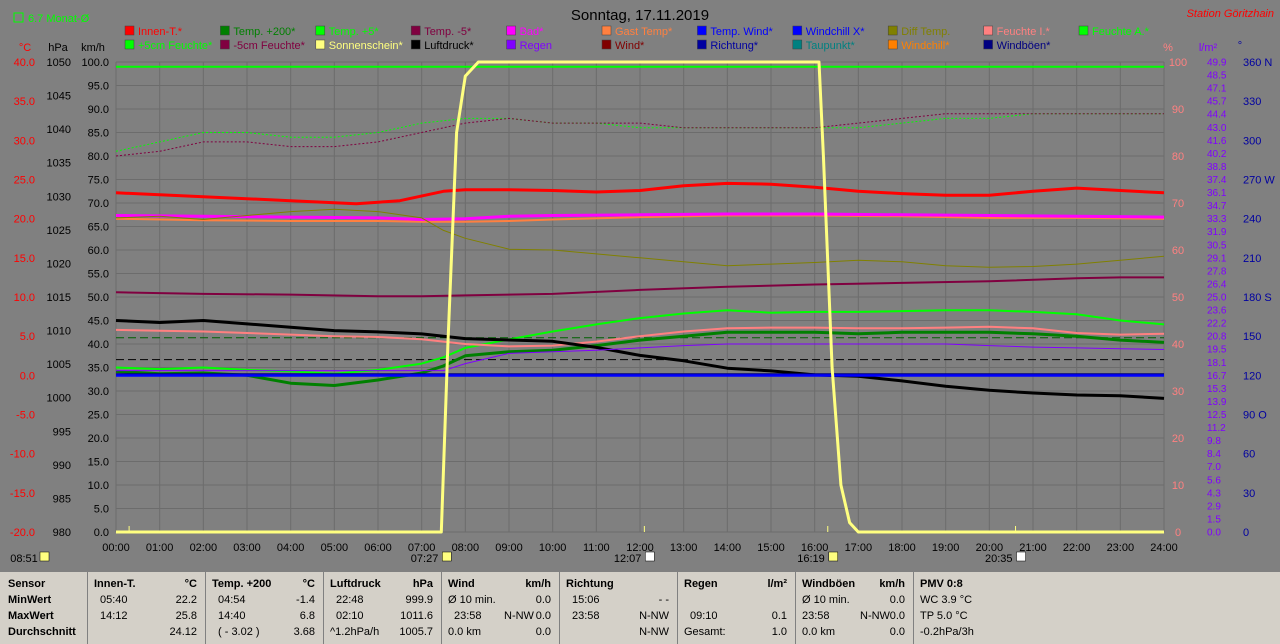 The image size is (1280, 644). What do you see at coordinates (990, 548) in the screenshot?
I see `time-tick-label: 20:00` at bounding box center [990, 548].